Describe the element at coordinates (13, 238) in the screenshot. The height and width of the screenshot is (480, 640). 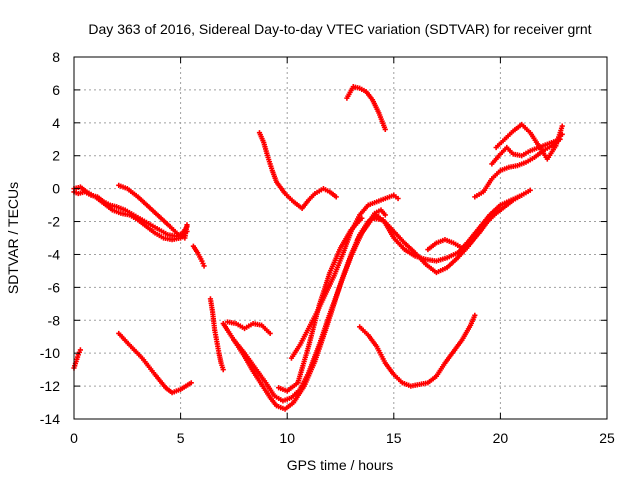
I see `y-axis-label: SDTVAR / TECUs` at that location.